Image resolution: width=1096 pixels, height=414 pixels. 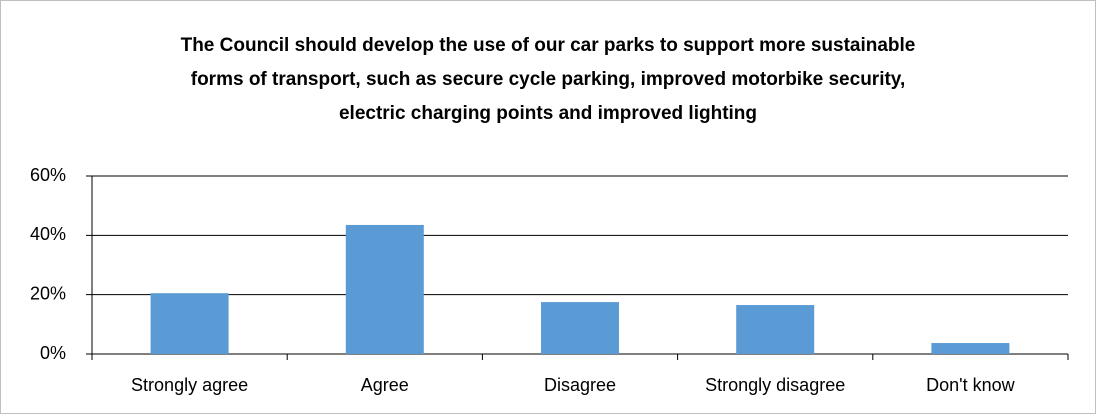 I want to click on y-tick-label: 40%, so click(x=48, y=234).